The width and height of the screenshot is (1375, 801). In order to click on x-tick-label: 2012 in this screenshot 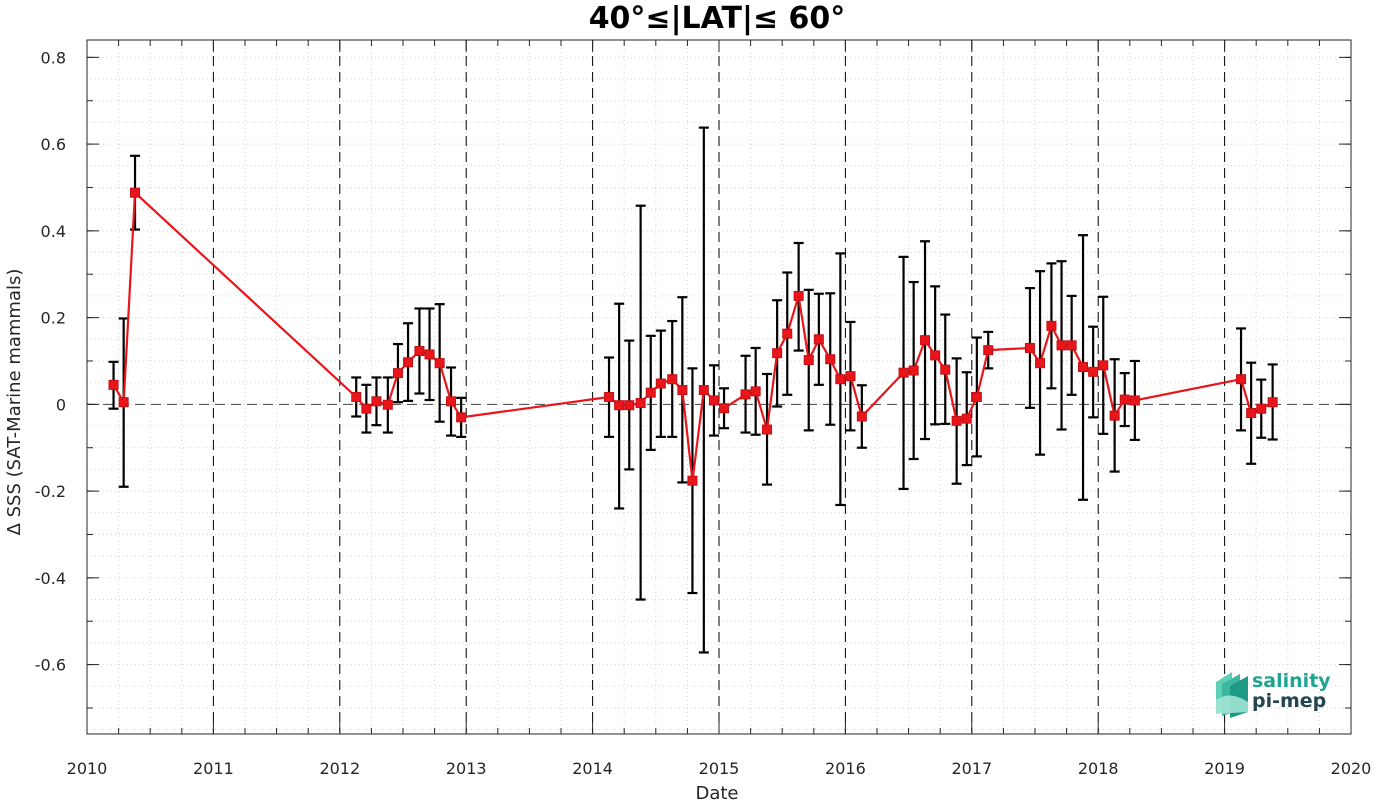, I will do `click(339, 768)`.